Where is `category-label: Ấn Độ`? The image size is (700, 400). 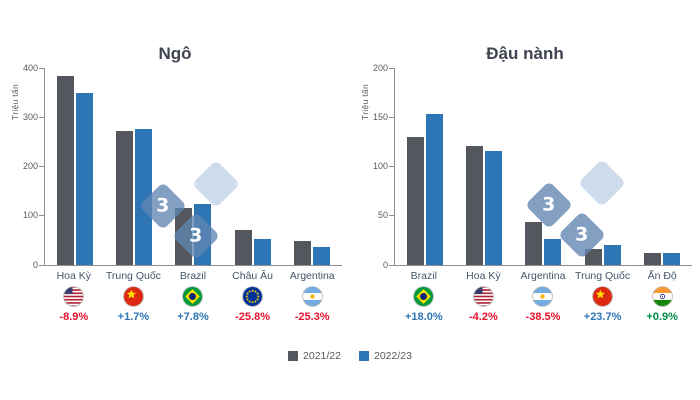 category-label: Ấn Độ is located at coordinates (662, 276).